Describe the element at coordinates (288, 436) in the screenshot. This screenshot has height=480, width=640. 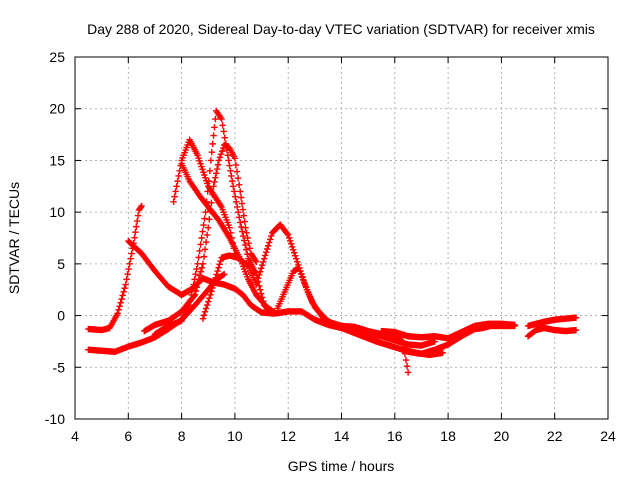
I see `x-tick-label: 12` at that location.